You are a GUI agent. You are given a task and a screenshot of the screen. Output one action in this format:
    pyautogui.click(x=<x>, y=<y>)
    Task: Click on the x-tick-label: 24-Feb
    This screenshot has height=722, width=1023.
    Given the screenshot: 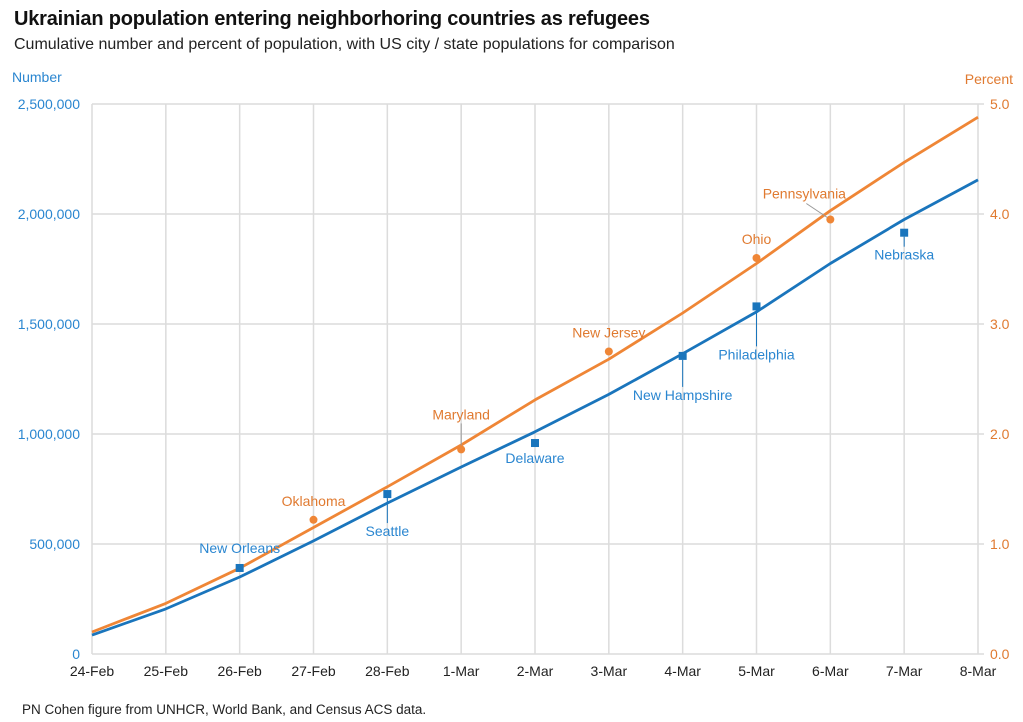 What is the action you would take?
    pyautogui.click(x=92, y=671)
    